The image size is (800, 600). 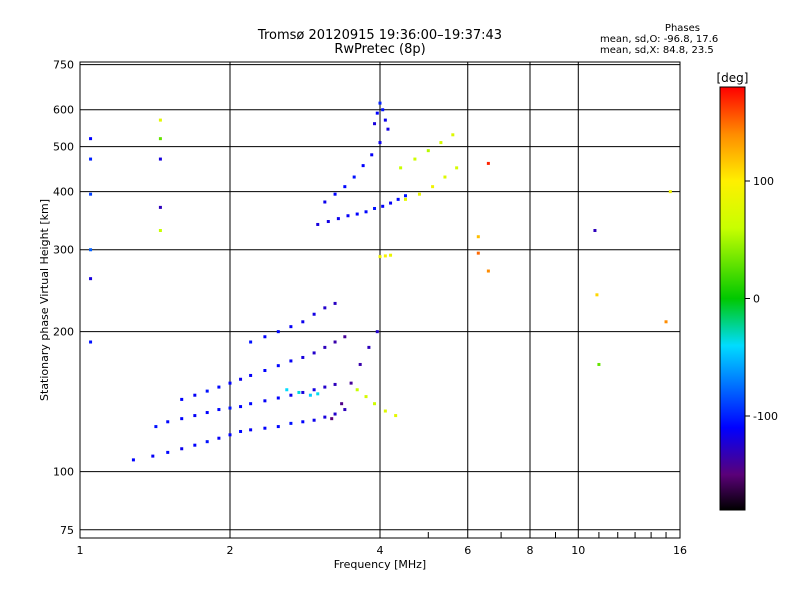 I want to click on y-tick-label: 100, so click(x=63, y=472).